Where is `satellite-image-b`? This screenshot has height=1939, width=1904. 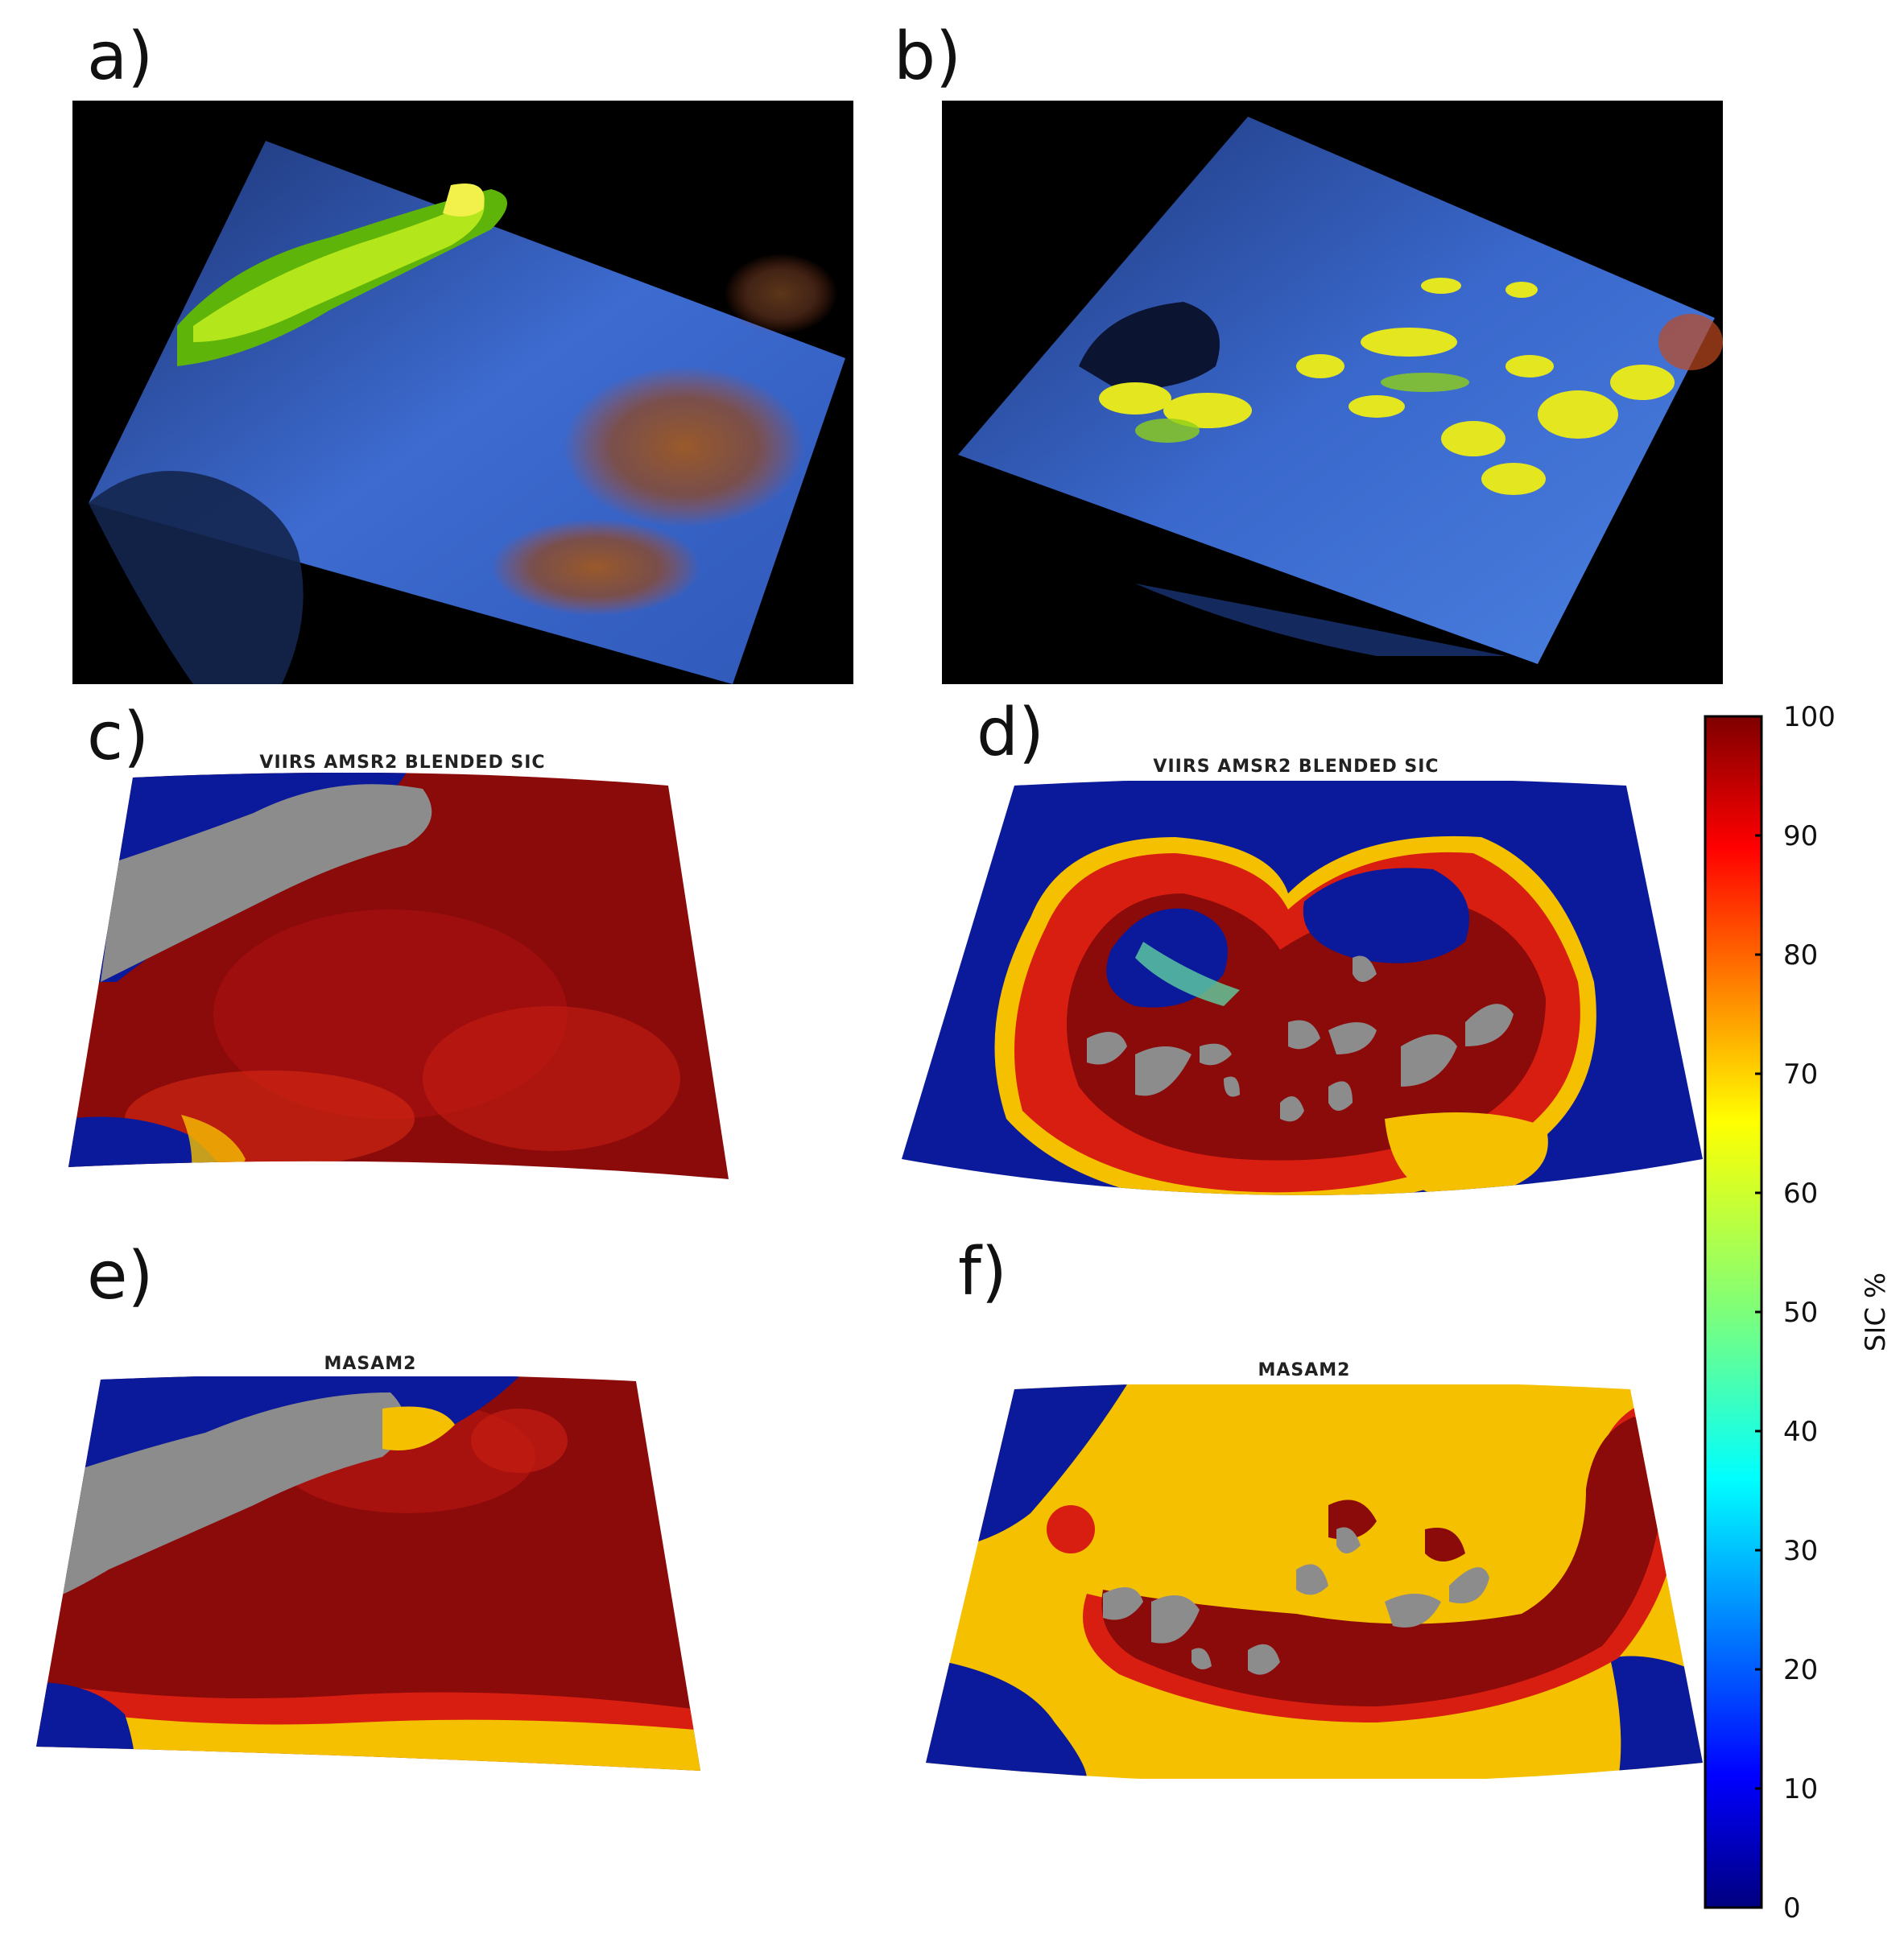
satellite-image-b is located at coordinates (1332, 392).